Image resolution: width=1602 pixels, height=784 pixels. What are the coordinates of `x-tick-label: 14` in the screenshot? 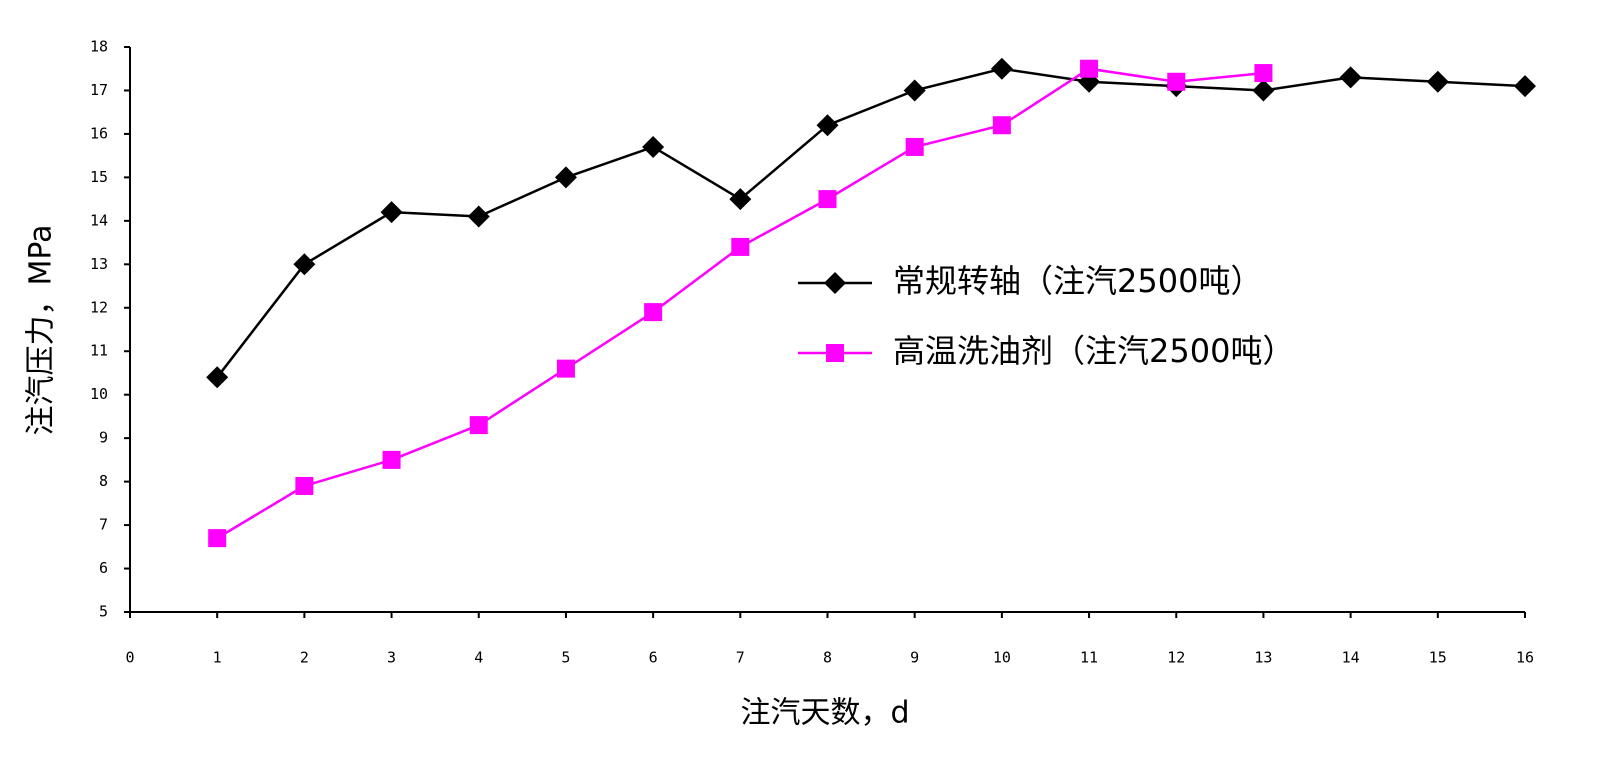 It's located at (1351, 658).